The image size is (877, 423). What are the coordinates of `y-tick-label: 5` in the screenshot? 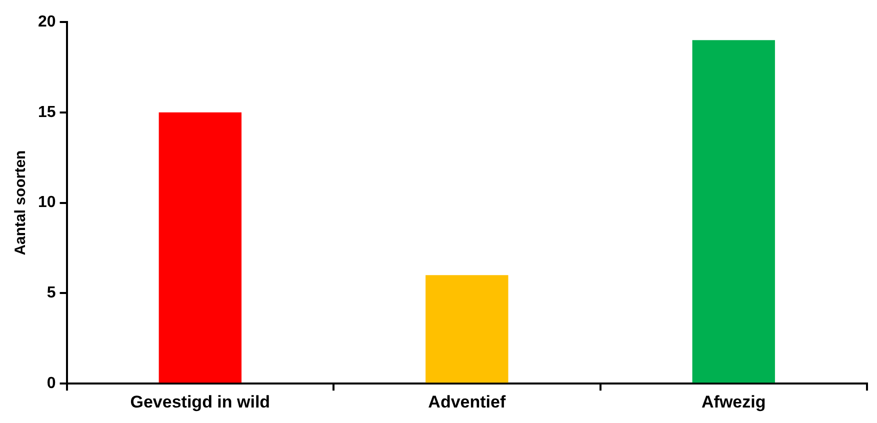 It's located at (51, 293).